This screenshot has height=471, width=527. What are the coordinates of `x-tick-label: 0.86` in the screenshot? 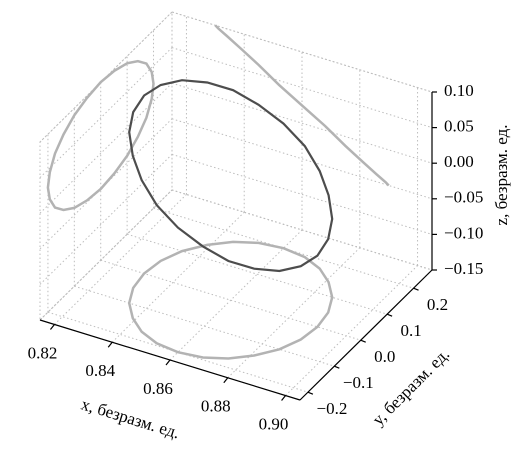 It's located at (158, 388).